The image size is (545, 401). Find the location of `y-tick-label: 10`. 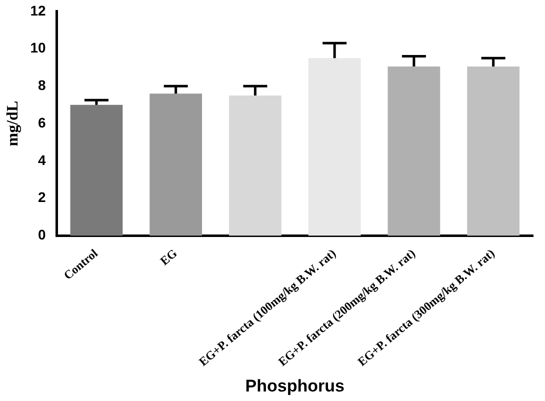

y-tick-label: 10 is located at coordinates (38, 48).